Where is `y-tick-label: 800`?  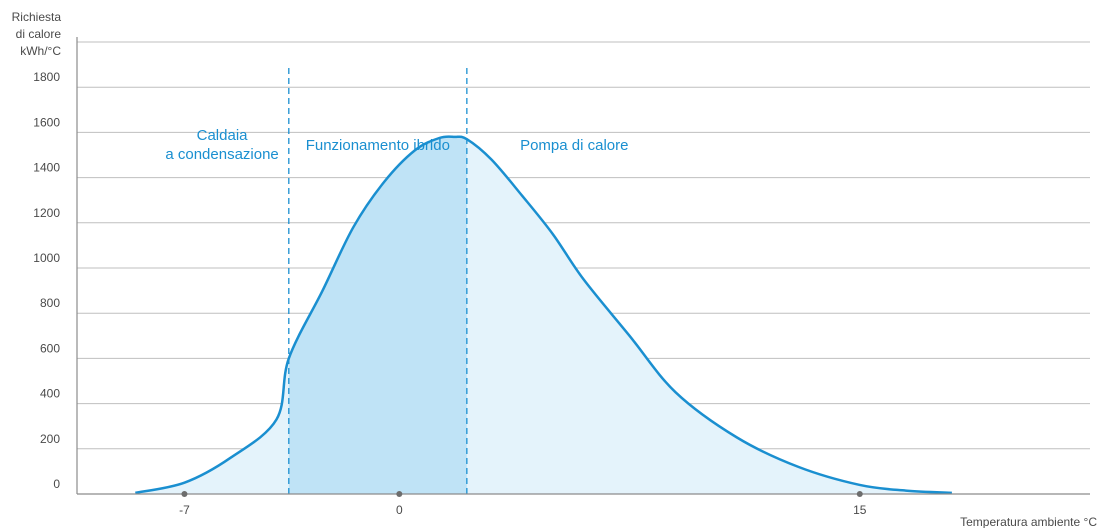
y-tick-label: 800 is located at coordinates (50, 303).